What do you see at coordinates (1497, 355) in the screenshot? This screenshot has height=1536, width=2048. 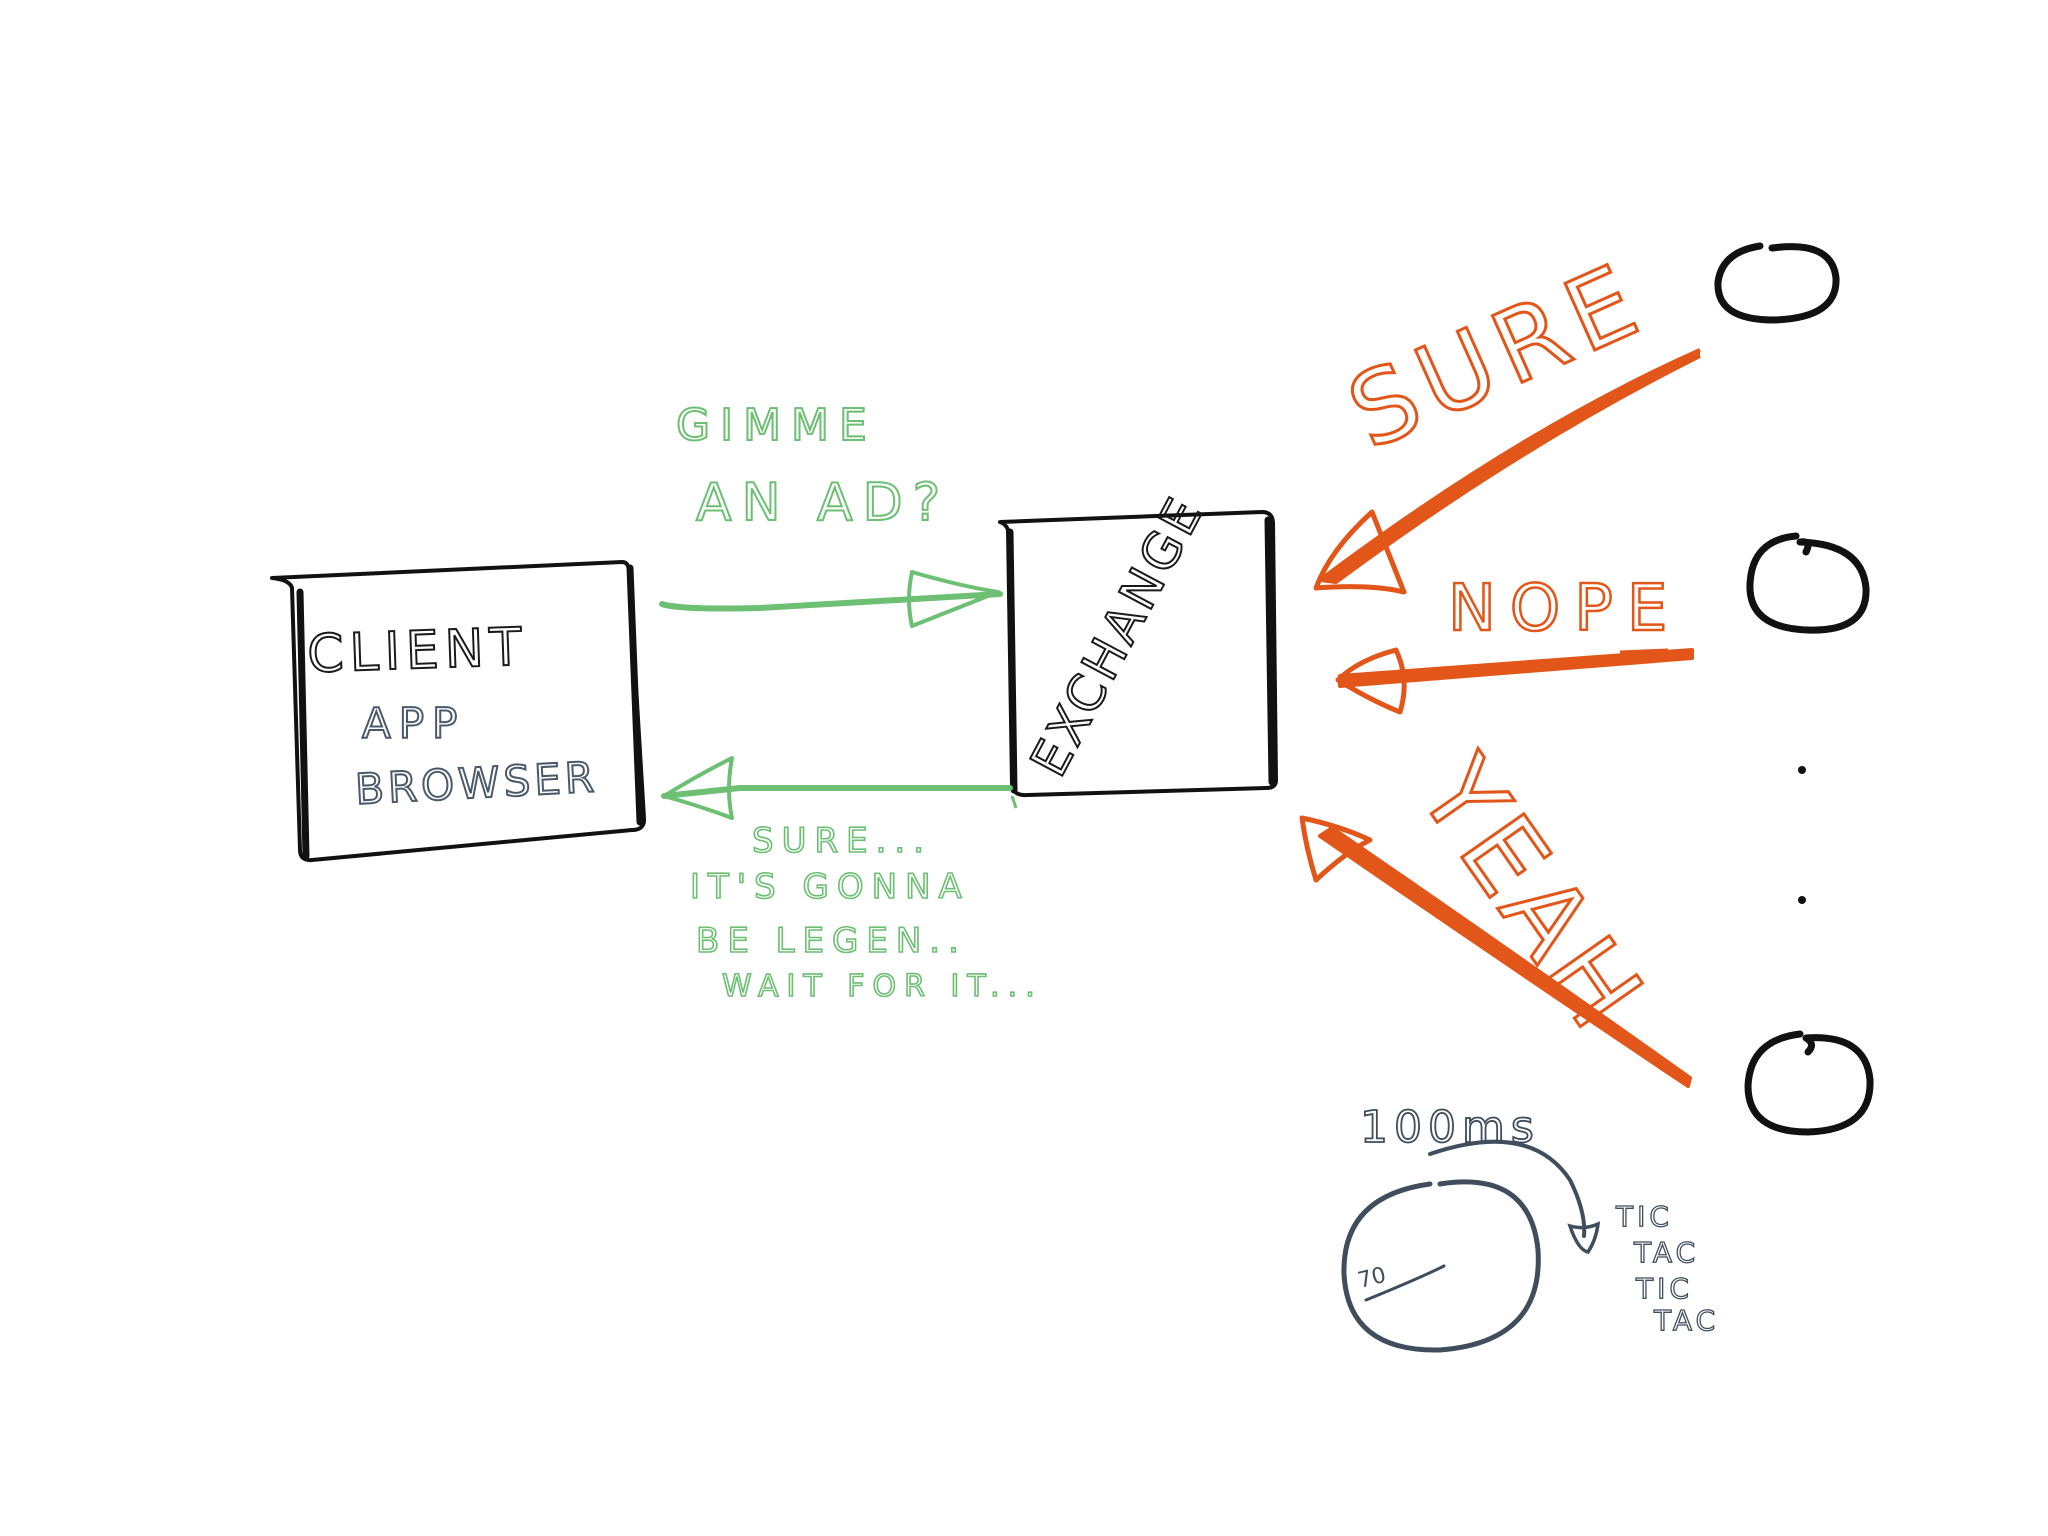 I see `bid-label-sure: SURE` at bounding box center [1497, 355].